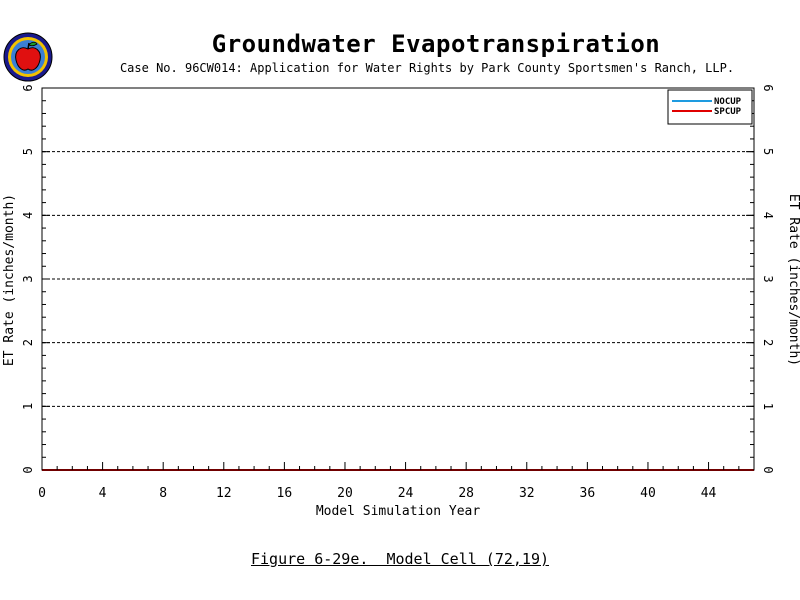 The image size is (800, 600). I want to click on x-tick-label: 20, so click(345, 493).